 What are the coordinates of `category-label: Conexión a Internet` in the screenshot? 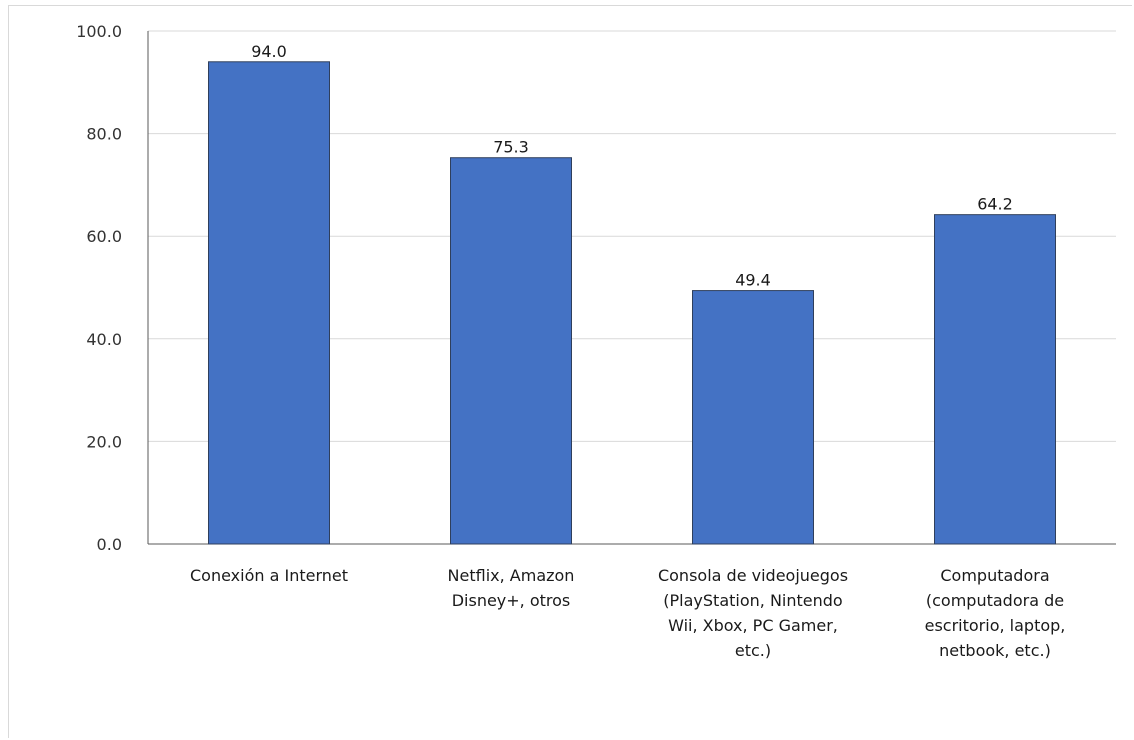 It's located at (269, 575).